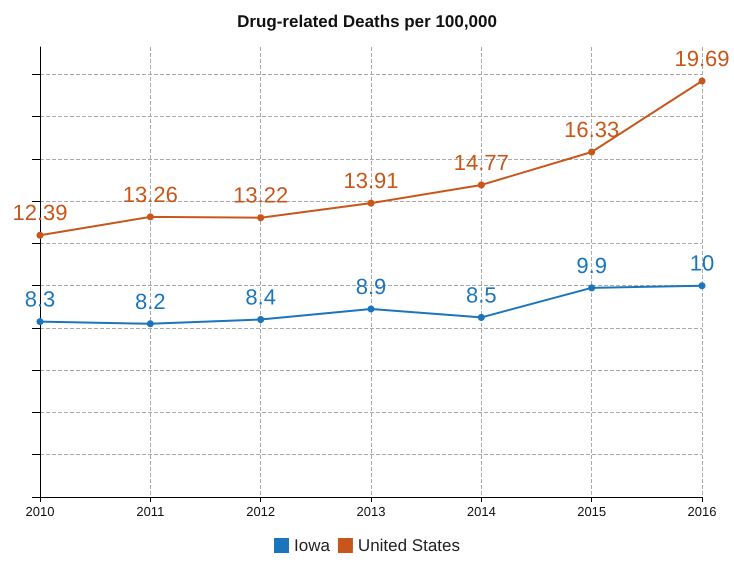  I want to click on legend-label: United States, so click(409, 545).